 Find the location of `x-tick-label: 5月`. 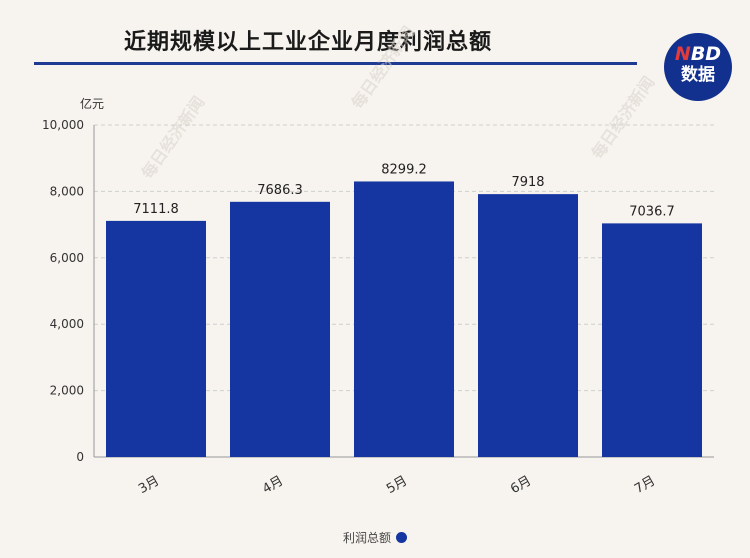

x-tick-label: 5月 is located at coordinates (397, 485).